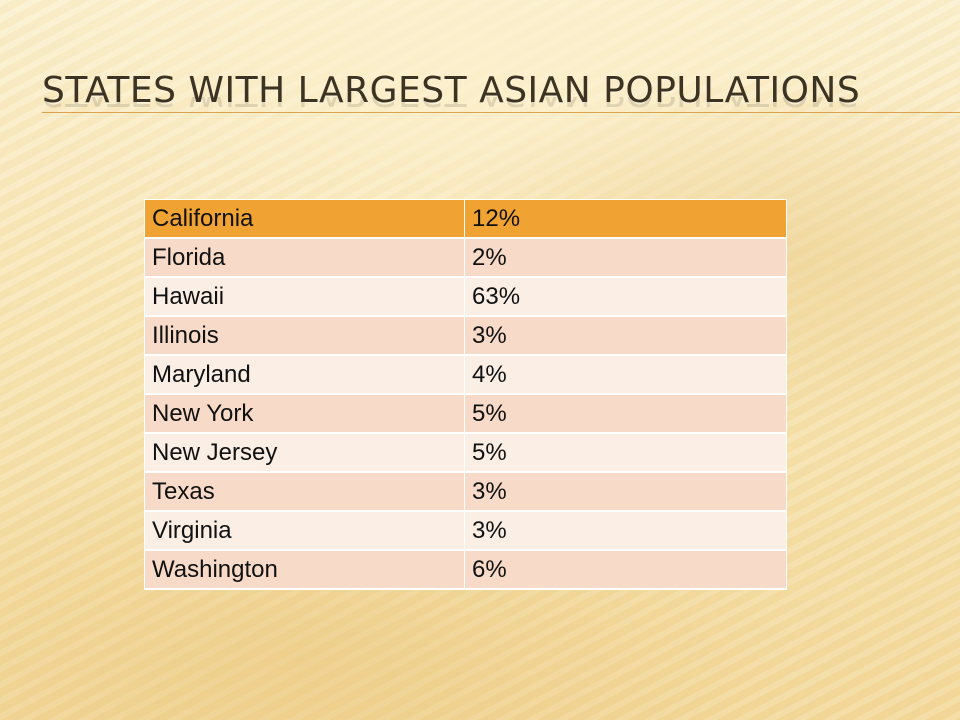 The height and width of the screenshot is (720, 960). I want to click on table-row: Maryland 4%, so click(465, 374).